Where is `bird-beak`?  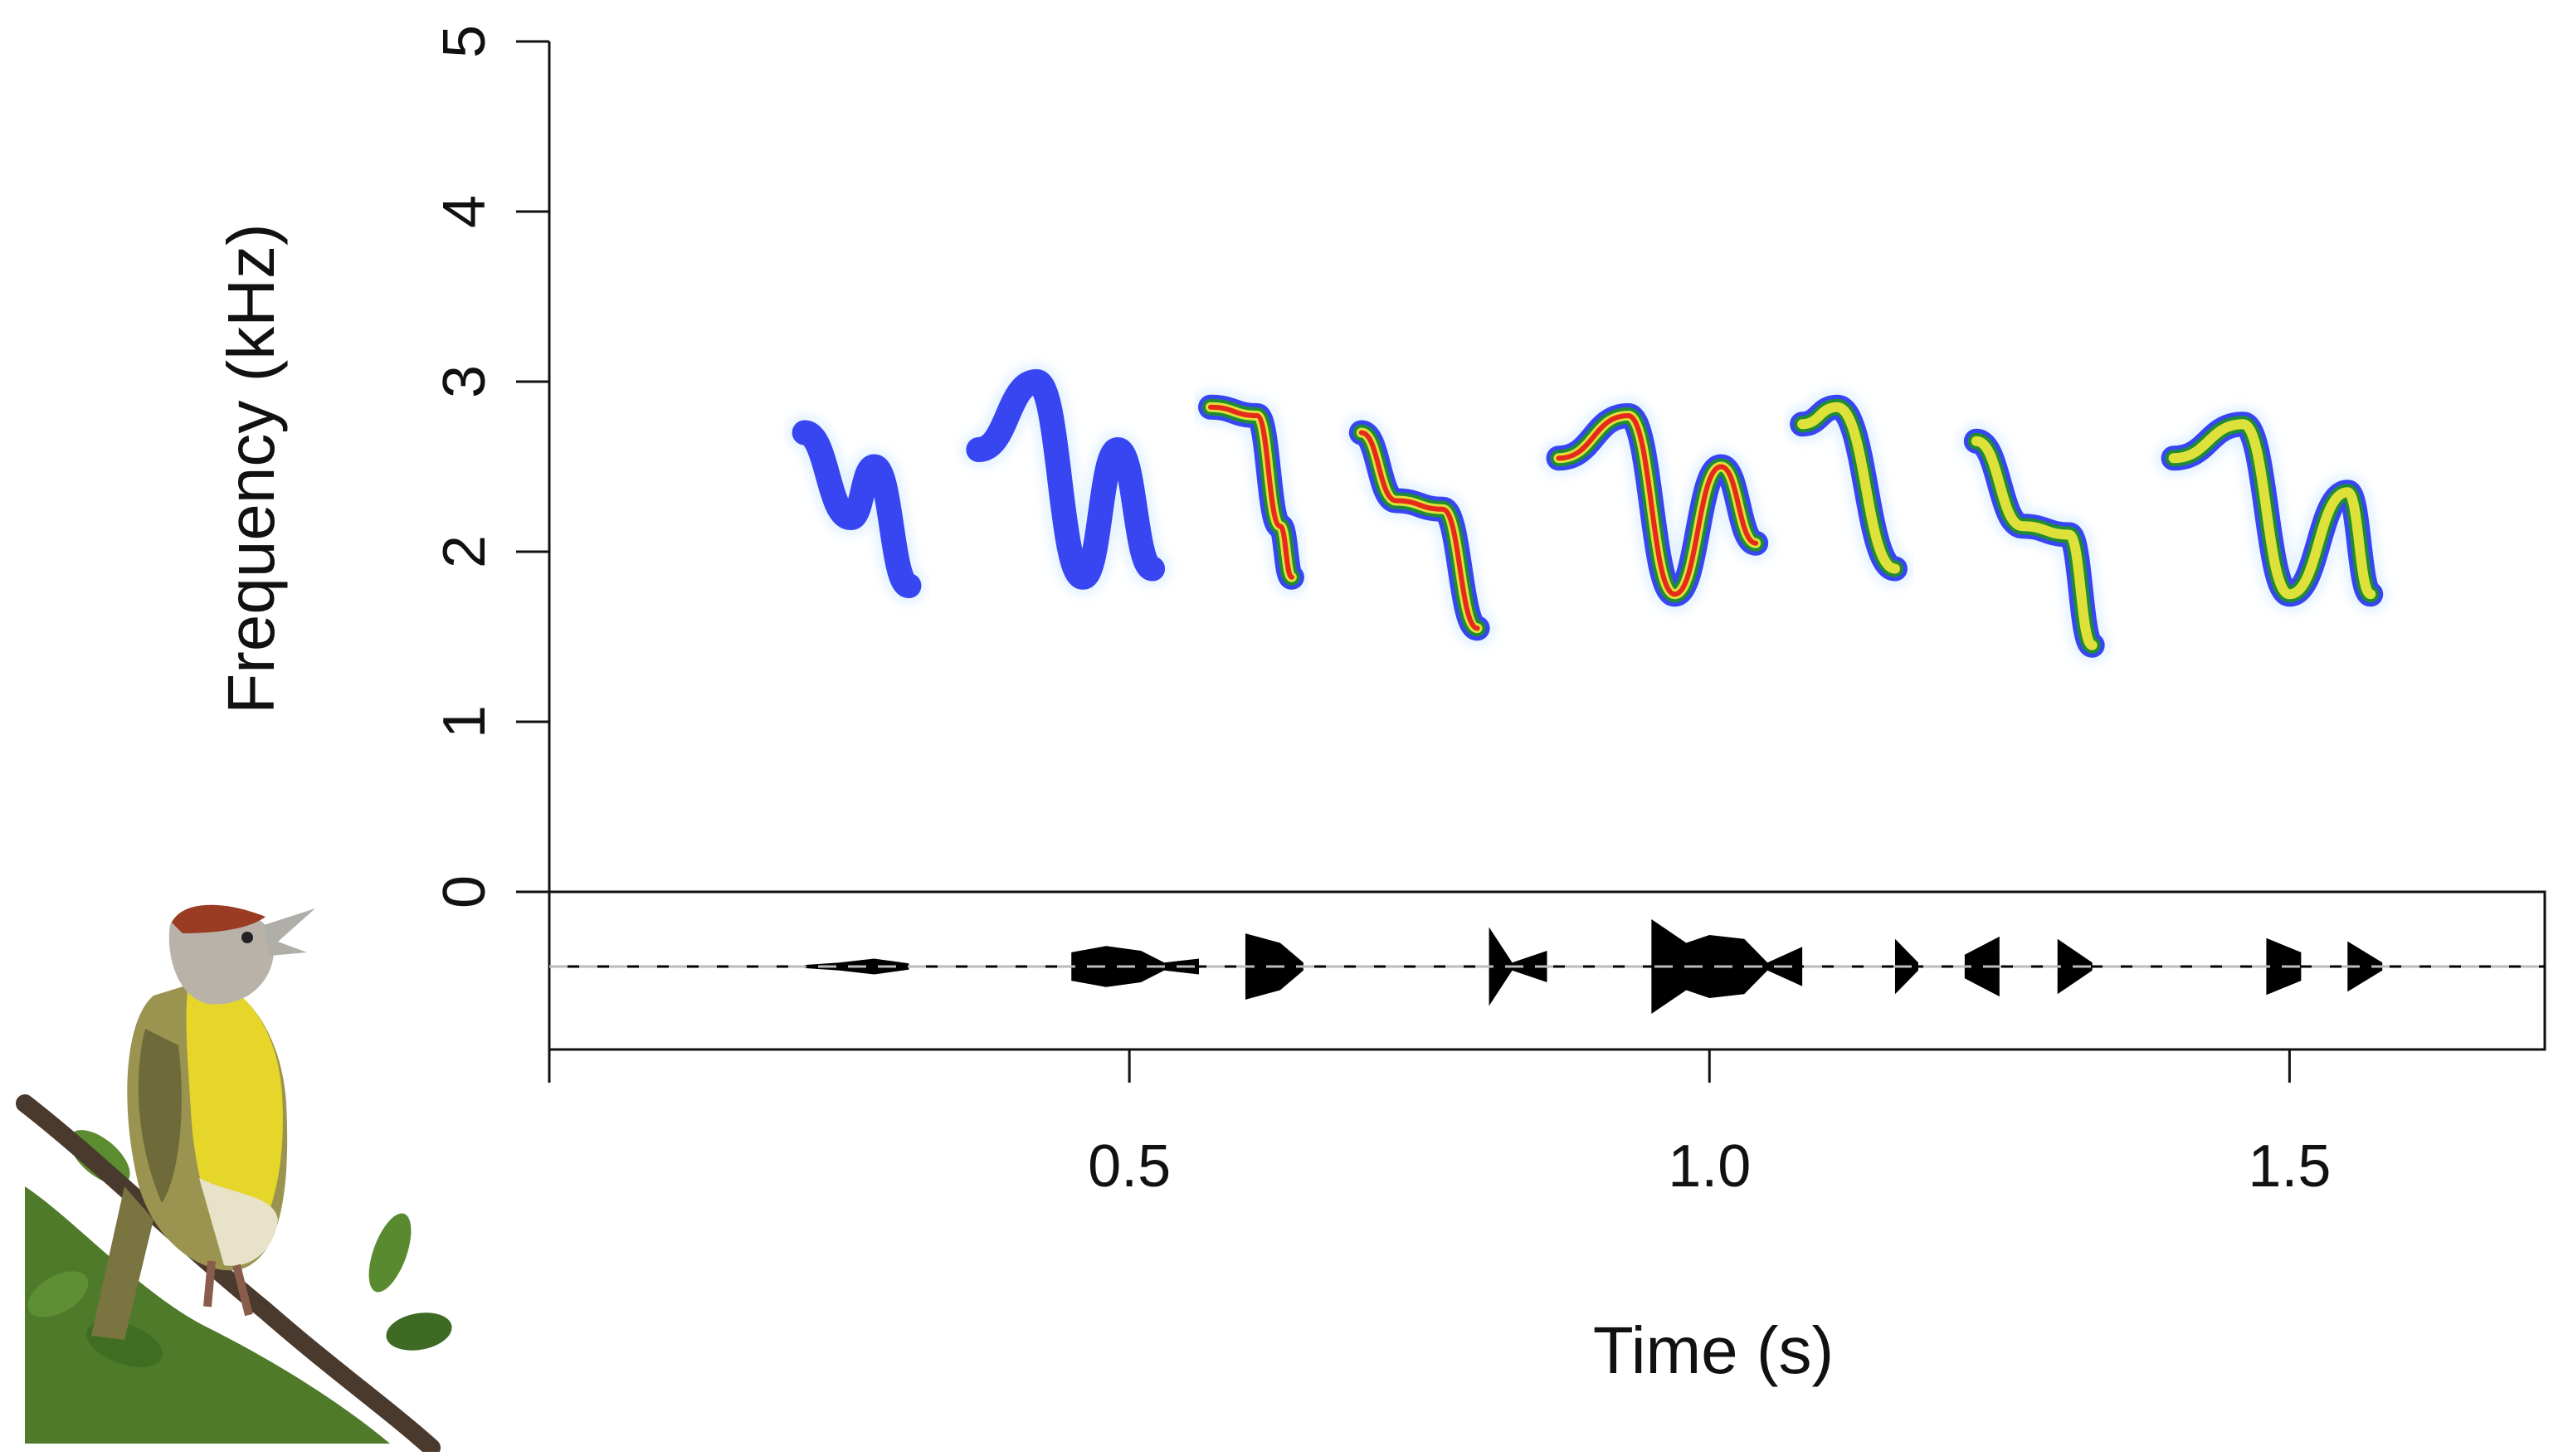 bird-beak is located at coordinates (290, 932).